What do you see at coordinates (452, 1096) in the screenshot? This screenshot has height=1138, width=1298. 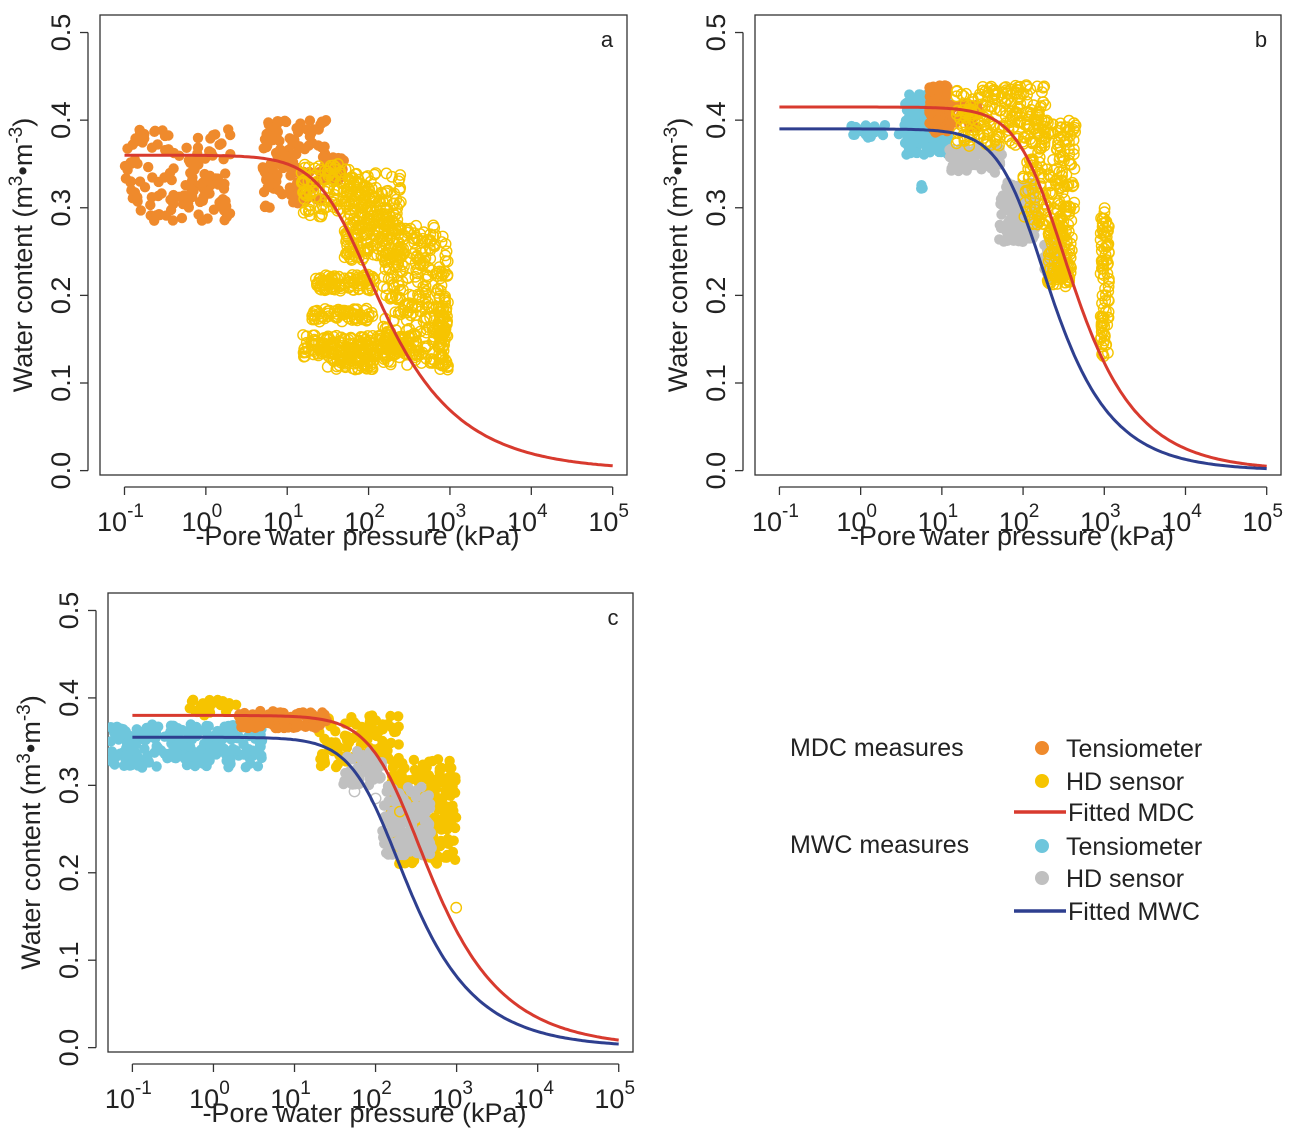 I see `x-tick-label: 10³` at bounding box center [452, 1096].